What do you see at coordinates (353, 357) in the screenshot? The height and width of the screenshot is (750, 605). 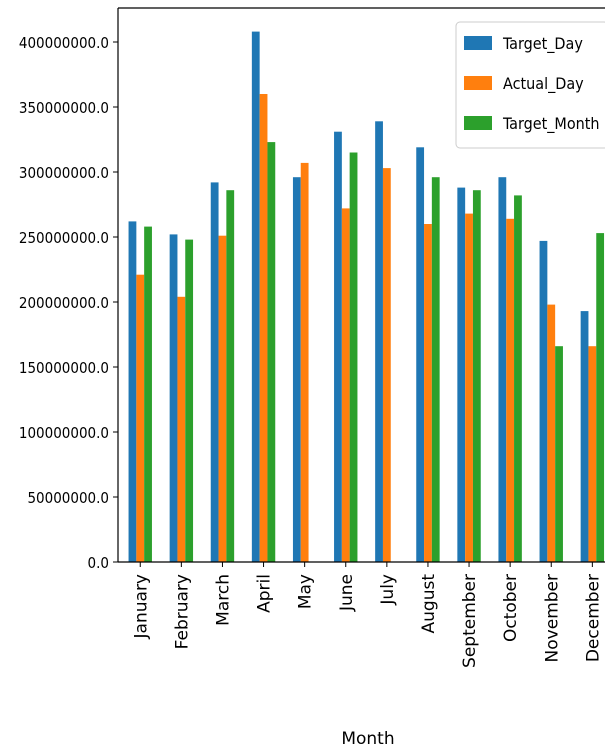 I see `bar-target-month-june` at bounding box center [353, 357].